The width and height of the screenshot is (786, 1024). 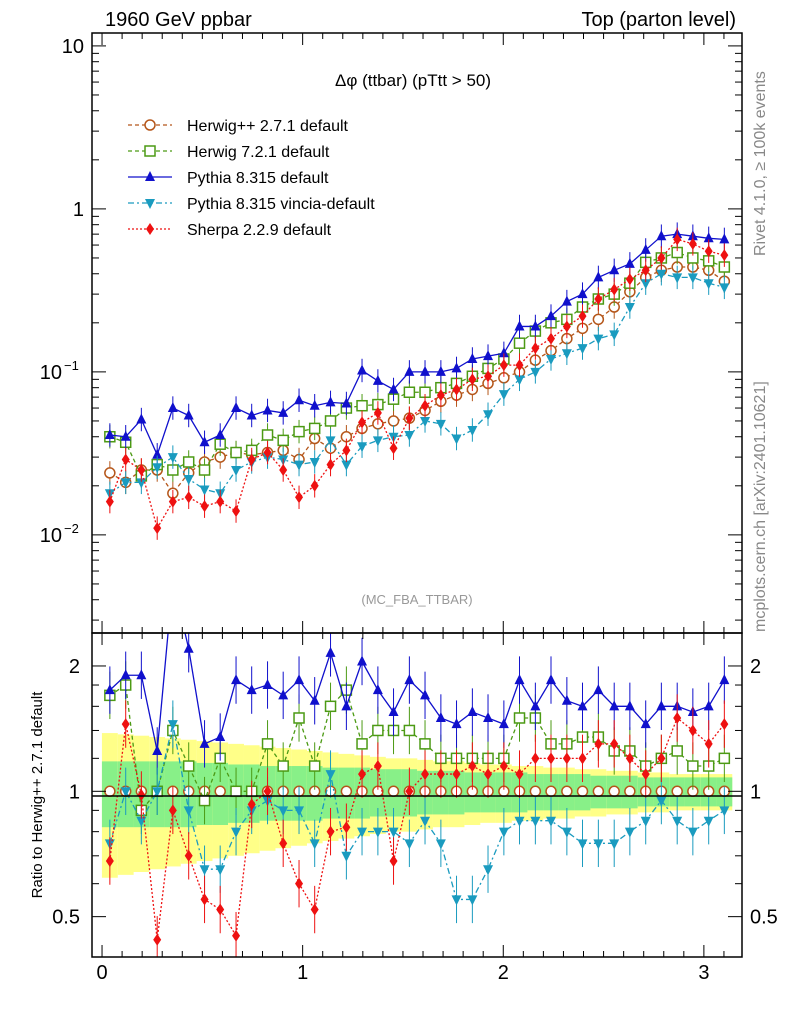 I want to click on legend-label: Pythia 8.315 default, so click(x=258, y=178).